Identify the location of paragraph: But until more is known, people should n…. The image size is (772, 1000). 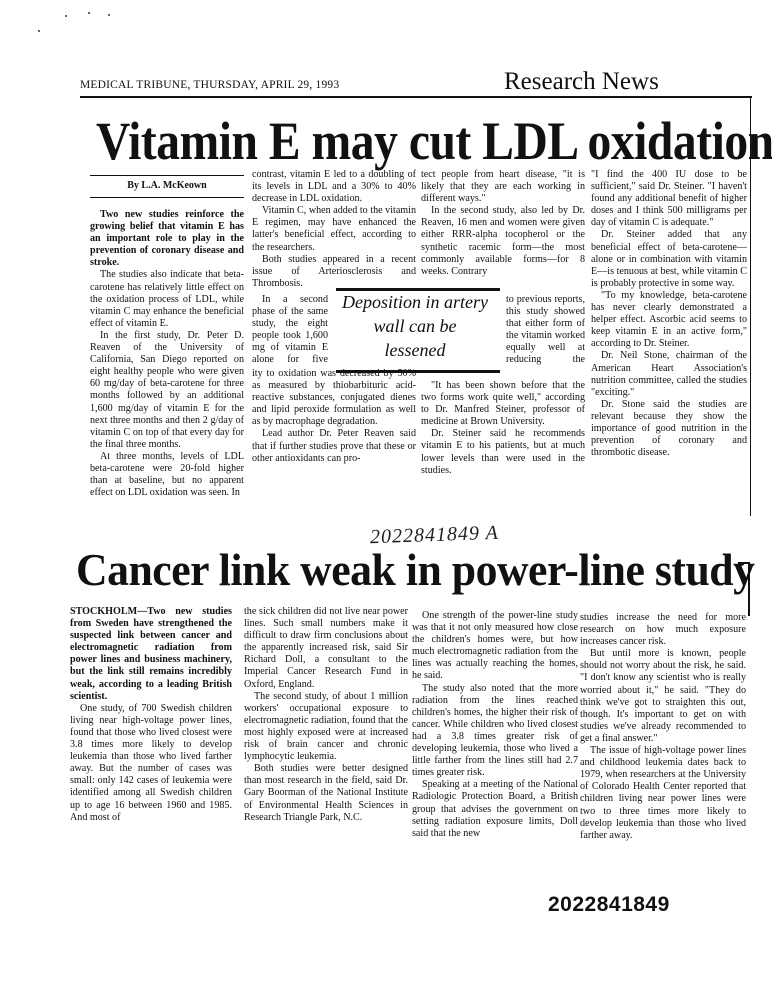
(663, 696).